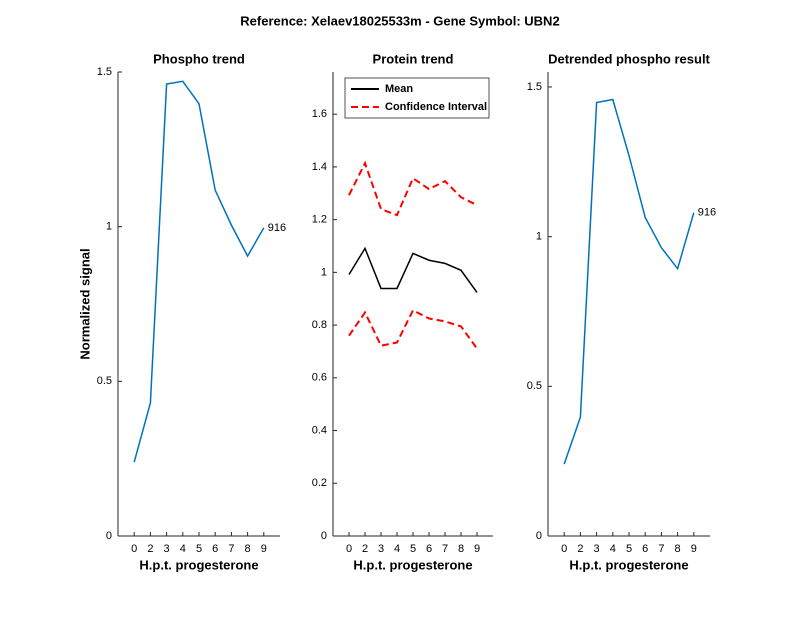 Image resolution: width=800 pixels, height=618 pixels. I want to click on legend-box, so click(417, 98).